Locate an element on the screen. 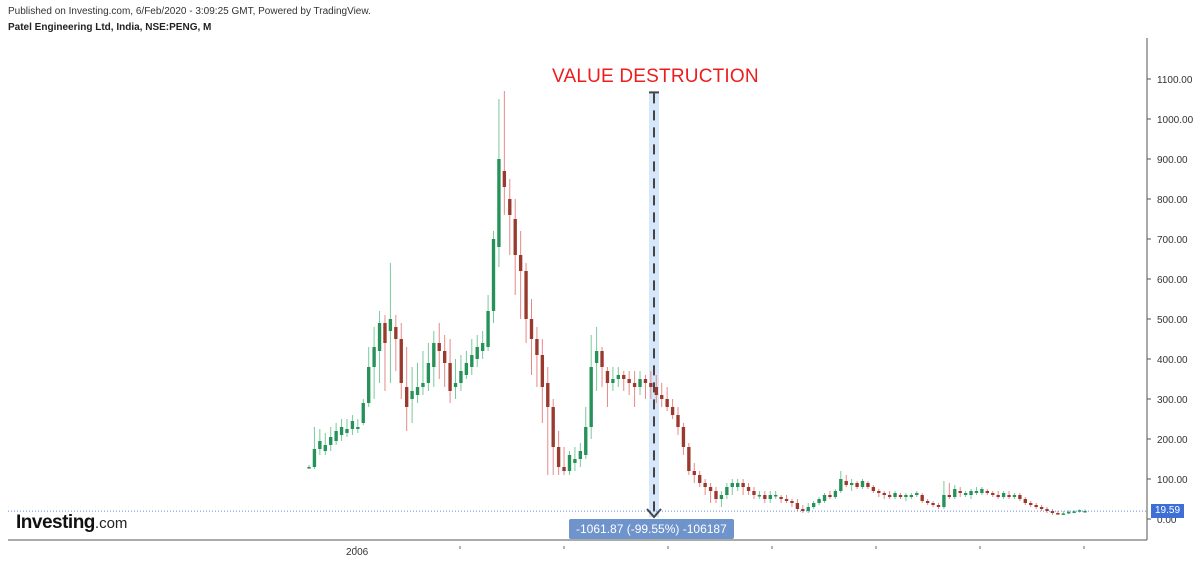 The height and width of the screenshot is (562, 1200). measure-arrowhead is located at coordinates (654, 513).